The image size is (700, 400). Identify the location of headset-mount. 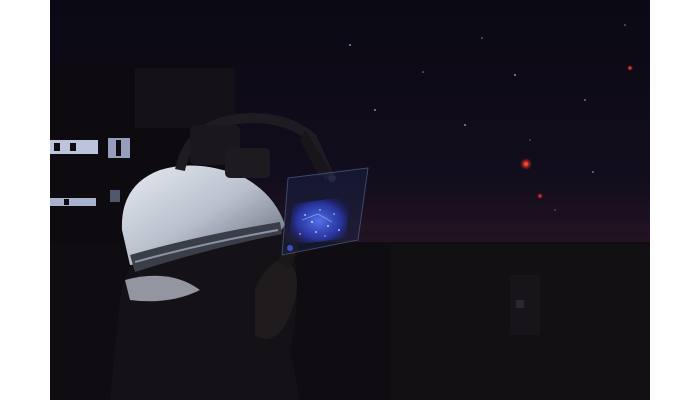
(255, 147).